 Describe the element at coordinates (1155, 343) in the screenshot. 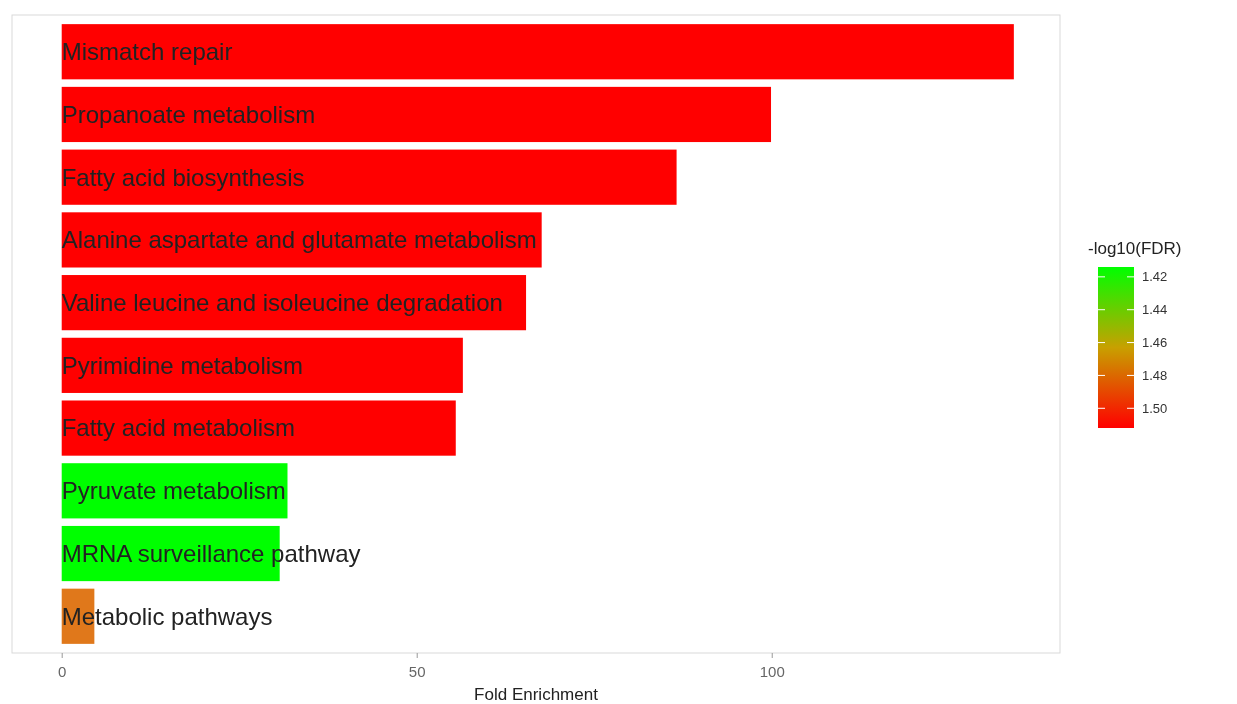

I see `color-bar-label: 1.46` at that location.